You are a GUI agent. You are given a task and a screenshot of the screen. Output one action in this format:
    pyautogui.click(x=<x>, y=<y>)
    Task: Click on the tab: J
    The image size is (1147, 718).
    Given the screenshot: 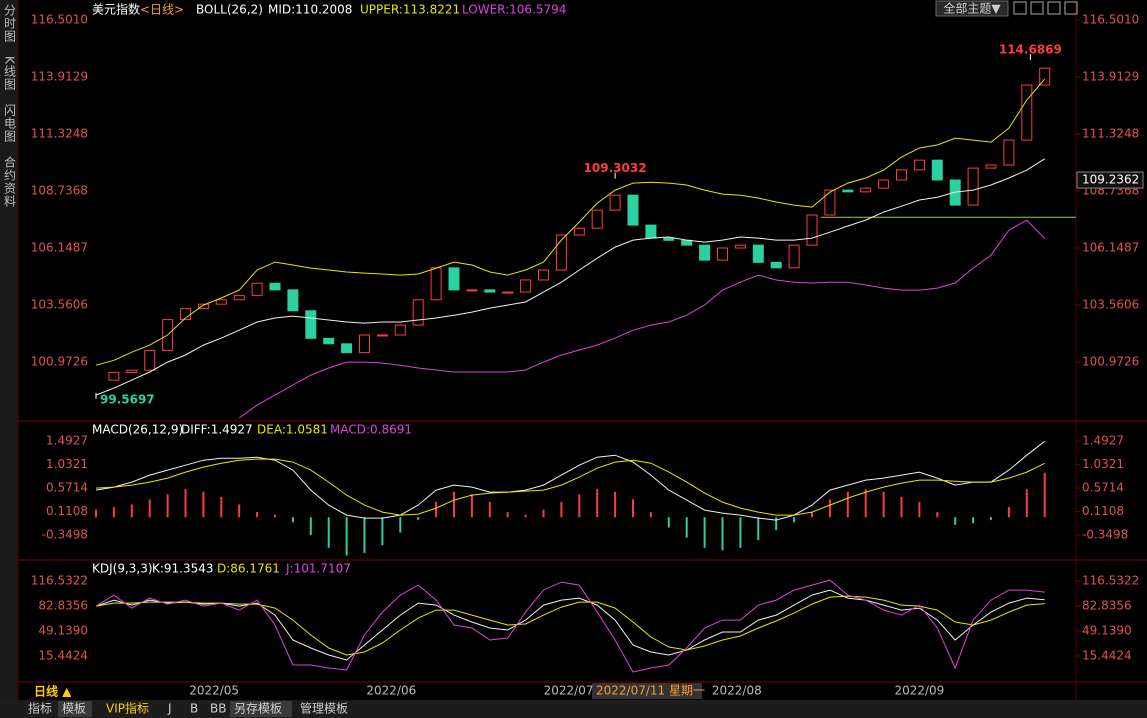 What is the action you would take?
    pyautogui.click(x=169, y=709)
    